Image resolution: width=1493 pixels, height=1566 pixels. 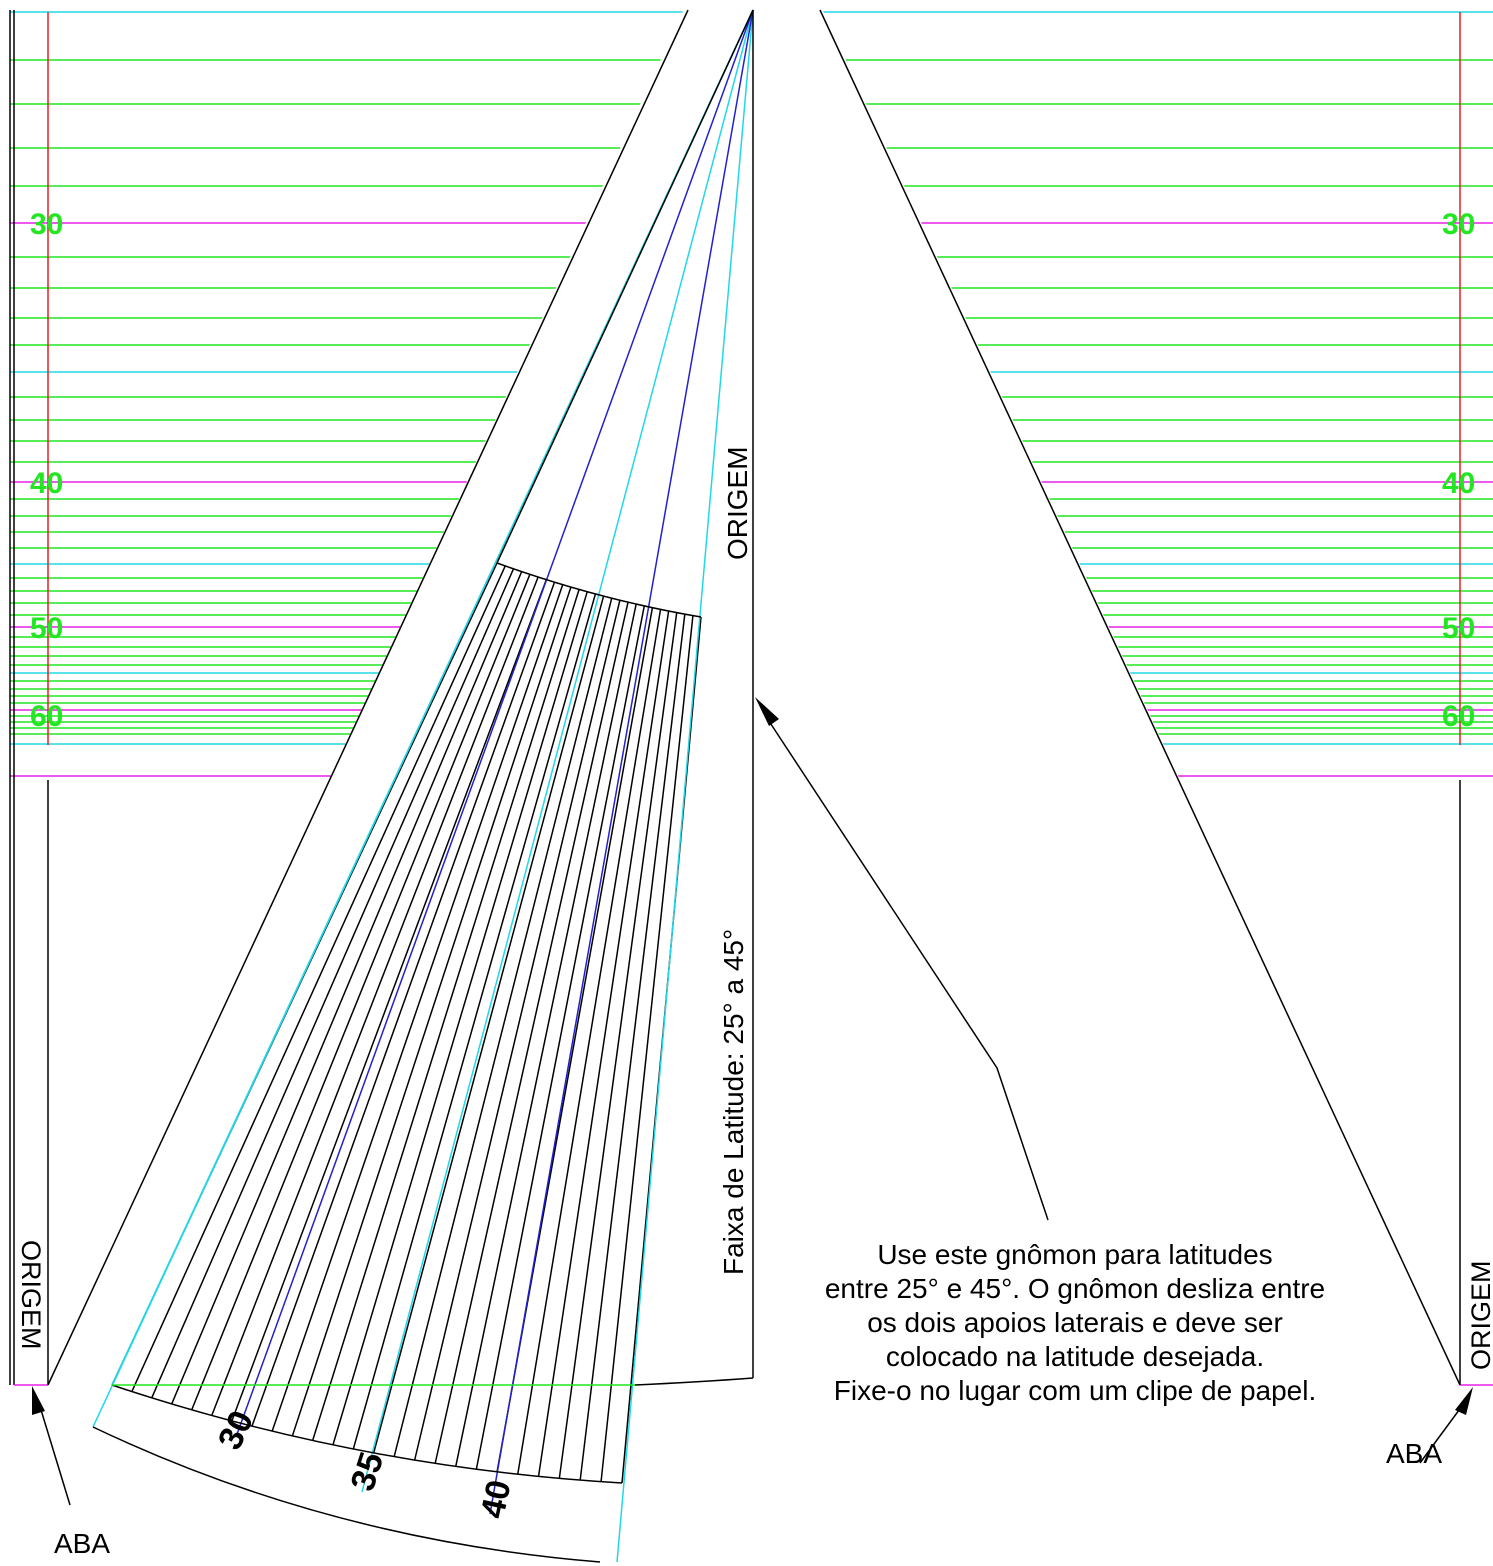 What do you see at coordinates (902, 959) in the screenshot?
I see `callout-arrow` at bounding box center [902, 959].